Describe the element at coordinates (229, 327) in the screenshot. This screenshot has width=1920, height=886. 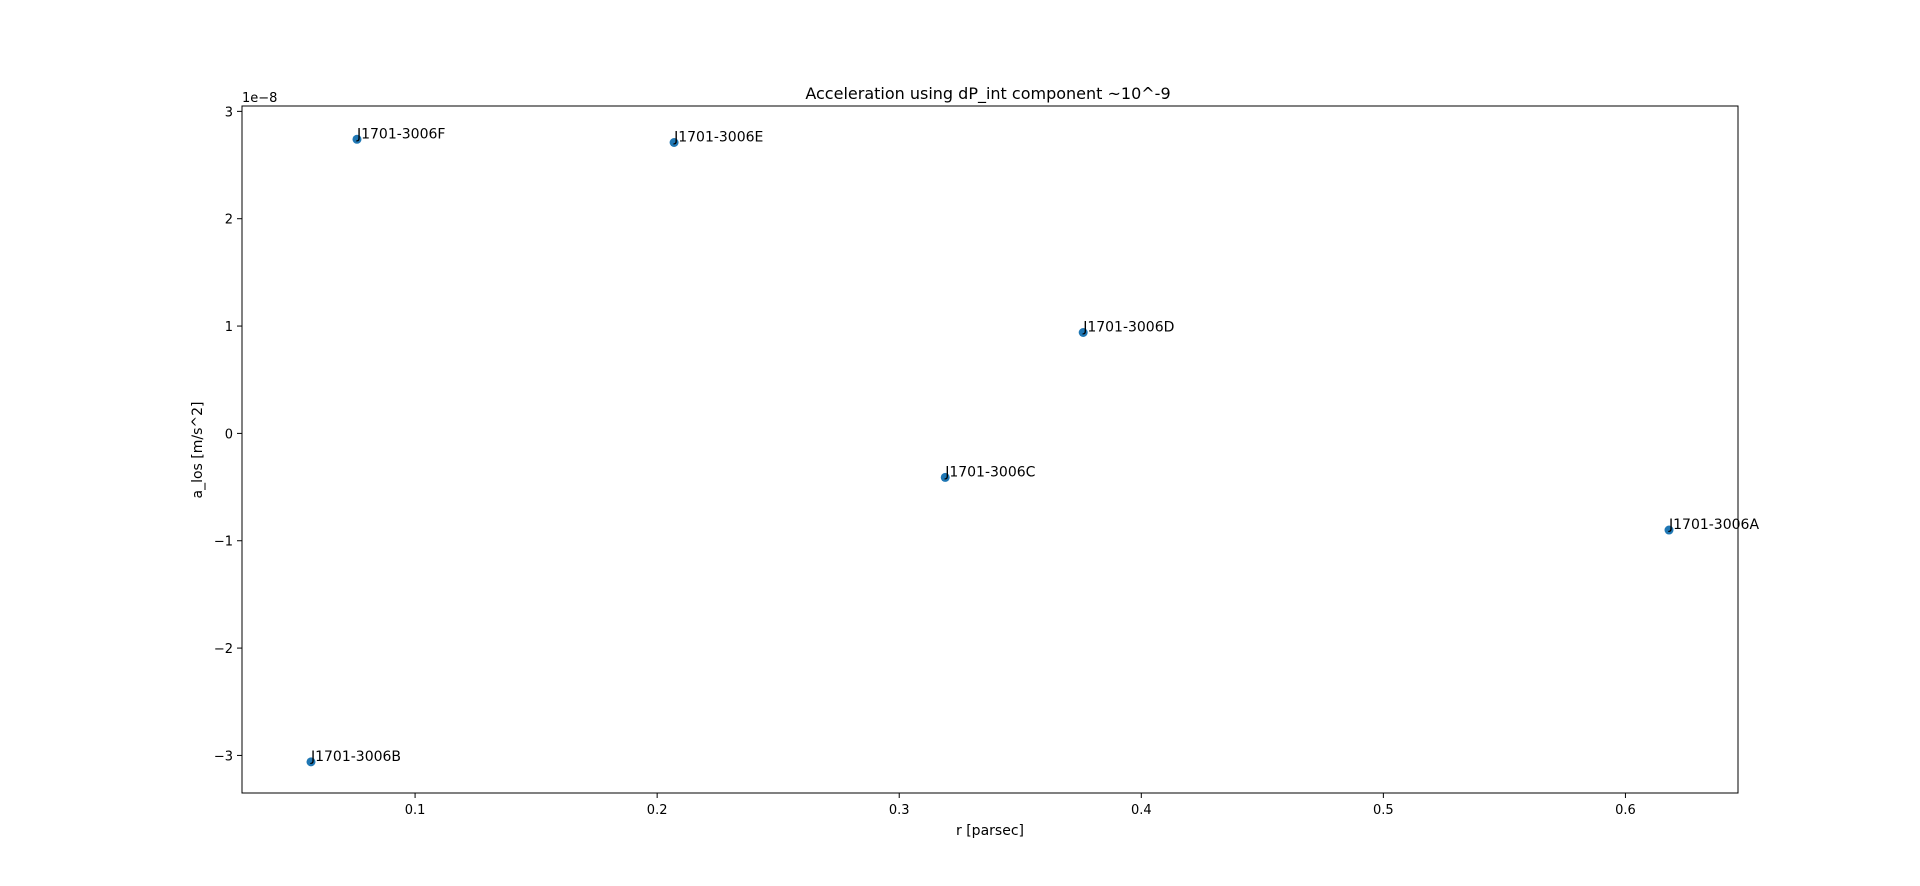
I see `y-tick-label: 1` at that location.